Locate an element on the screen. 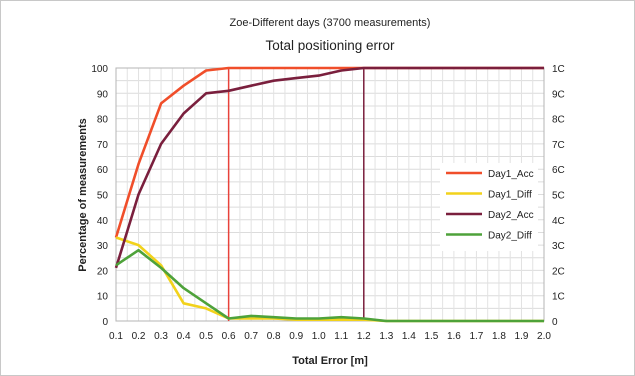  legend: Day1_Acc Day1_Diff Day2_Acc Day2_Diff is located at coordinates (489, 207).